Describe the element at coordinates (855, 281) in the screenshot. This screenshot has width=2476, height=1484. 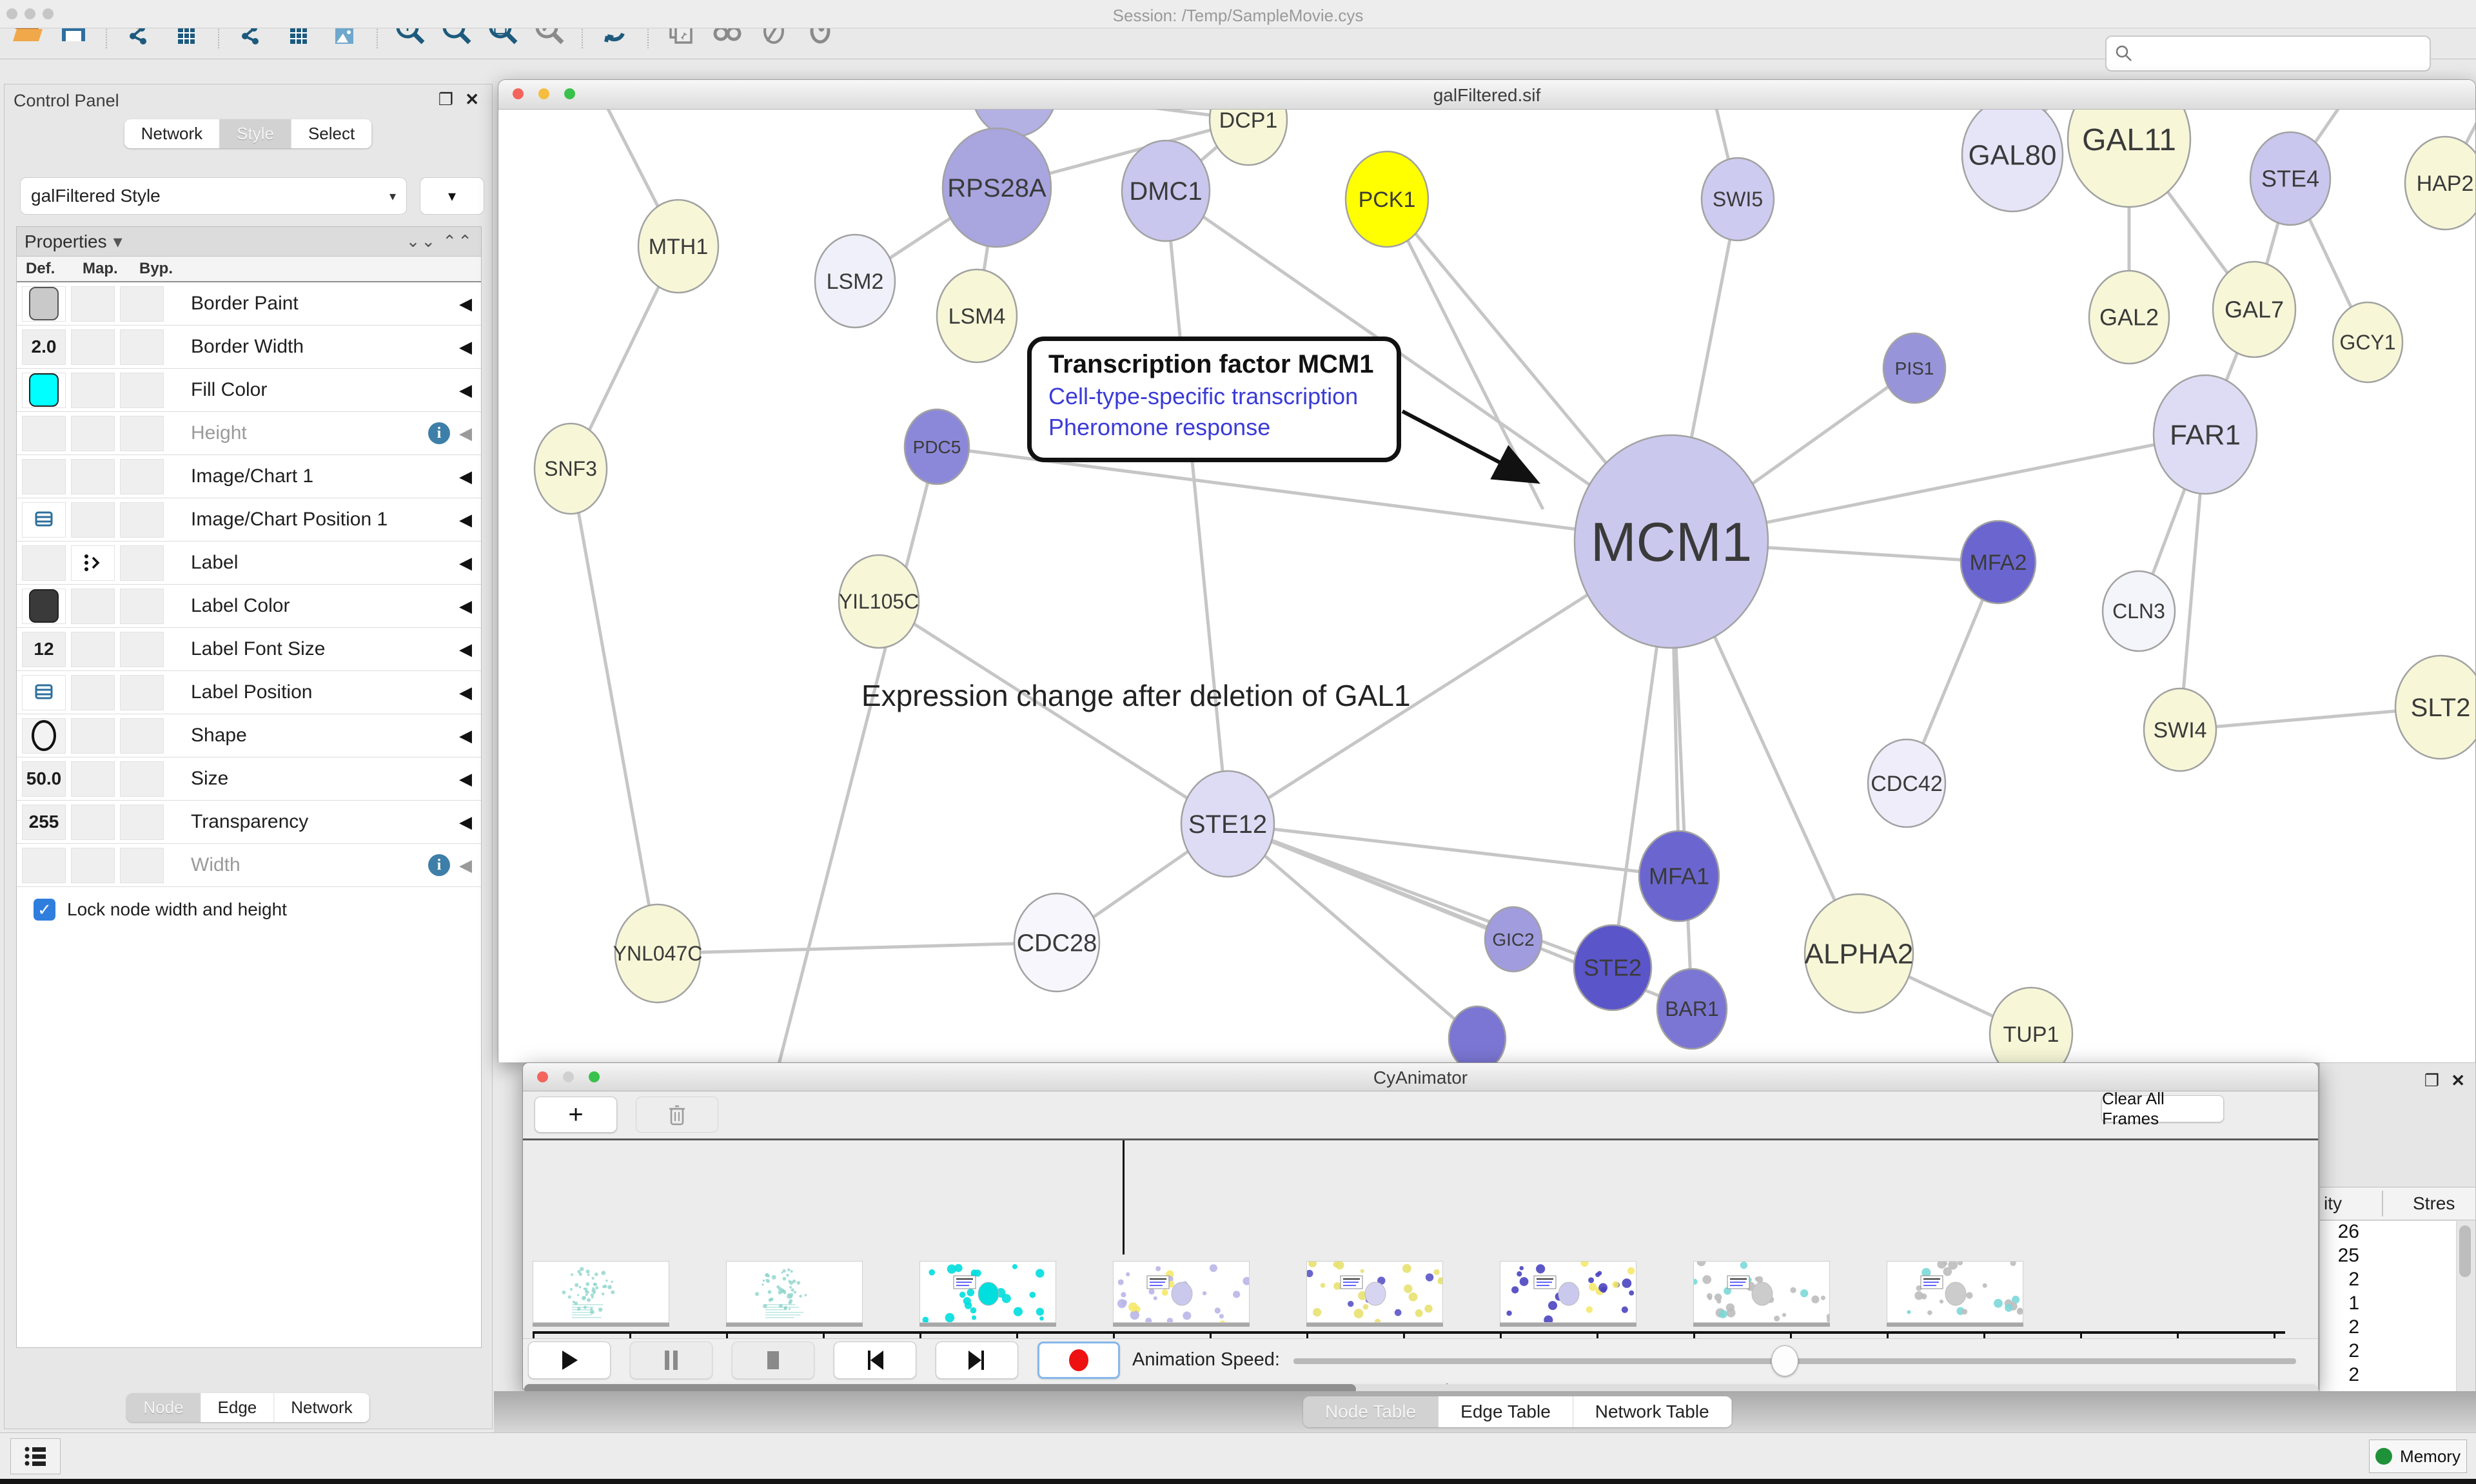
I see `network-node-lsm2: LSM2` at that location.